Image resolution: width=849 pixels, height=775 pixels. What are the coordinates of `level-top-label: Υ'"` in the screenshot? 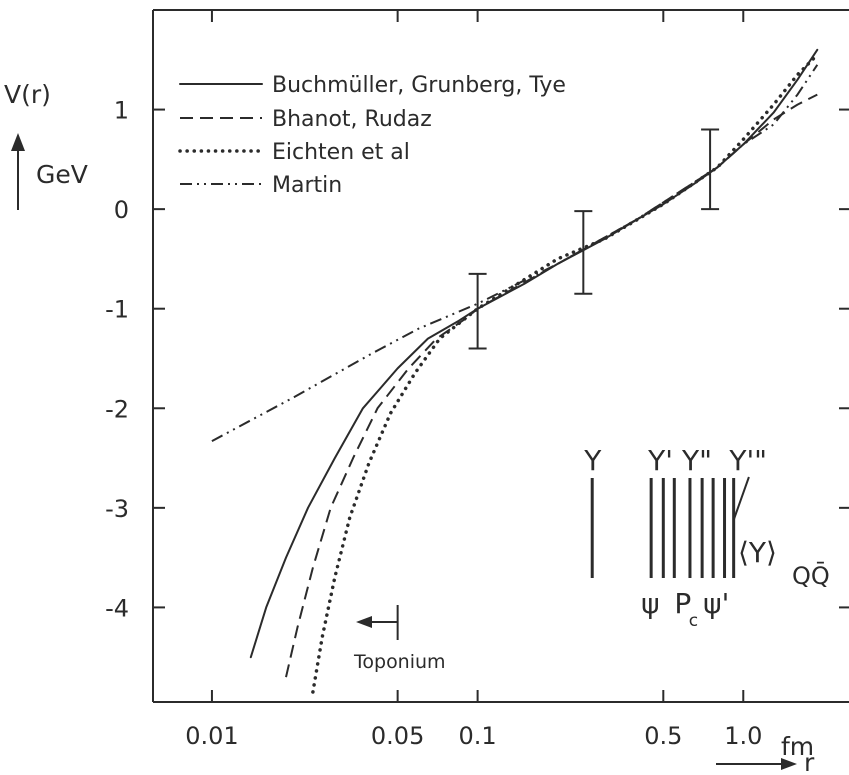 It's located at (747, 460).